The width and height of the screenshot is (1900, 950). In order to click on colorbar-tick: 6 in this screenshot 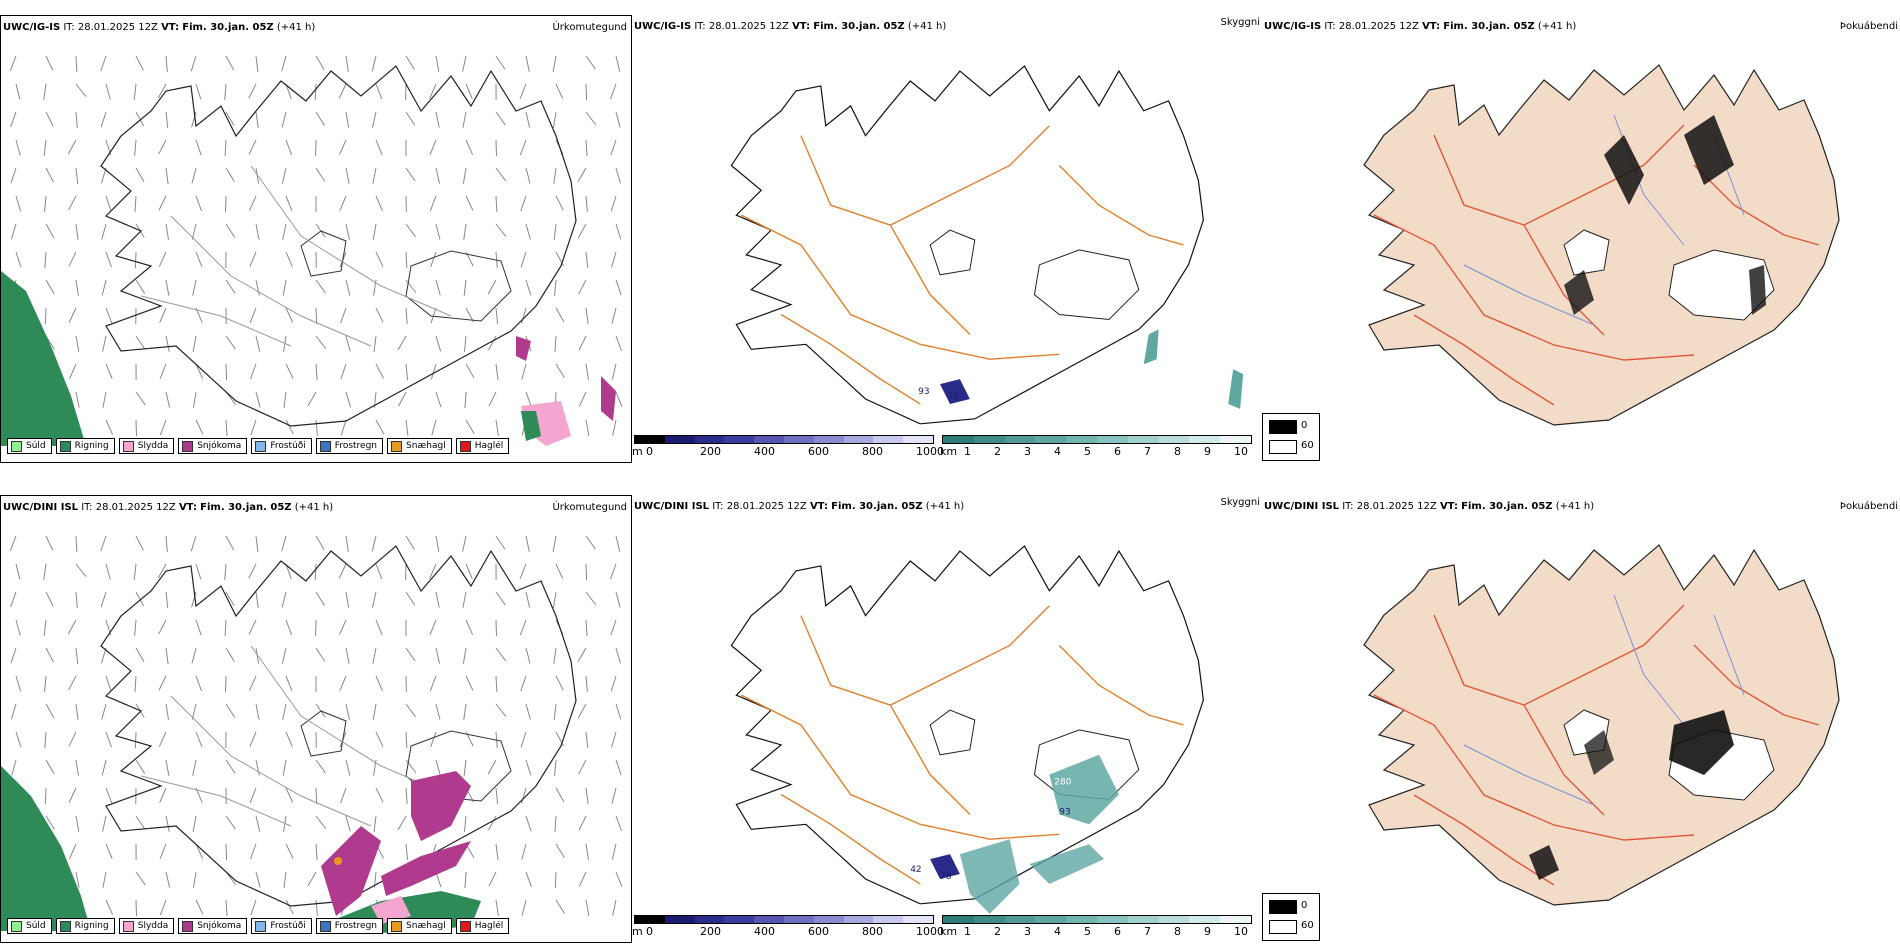, I will do `click(1117, 931)`.